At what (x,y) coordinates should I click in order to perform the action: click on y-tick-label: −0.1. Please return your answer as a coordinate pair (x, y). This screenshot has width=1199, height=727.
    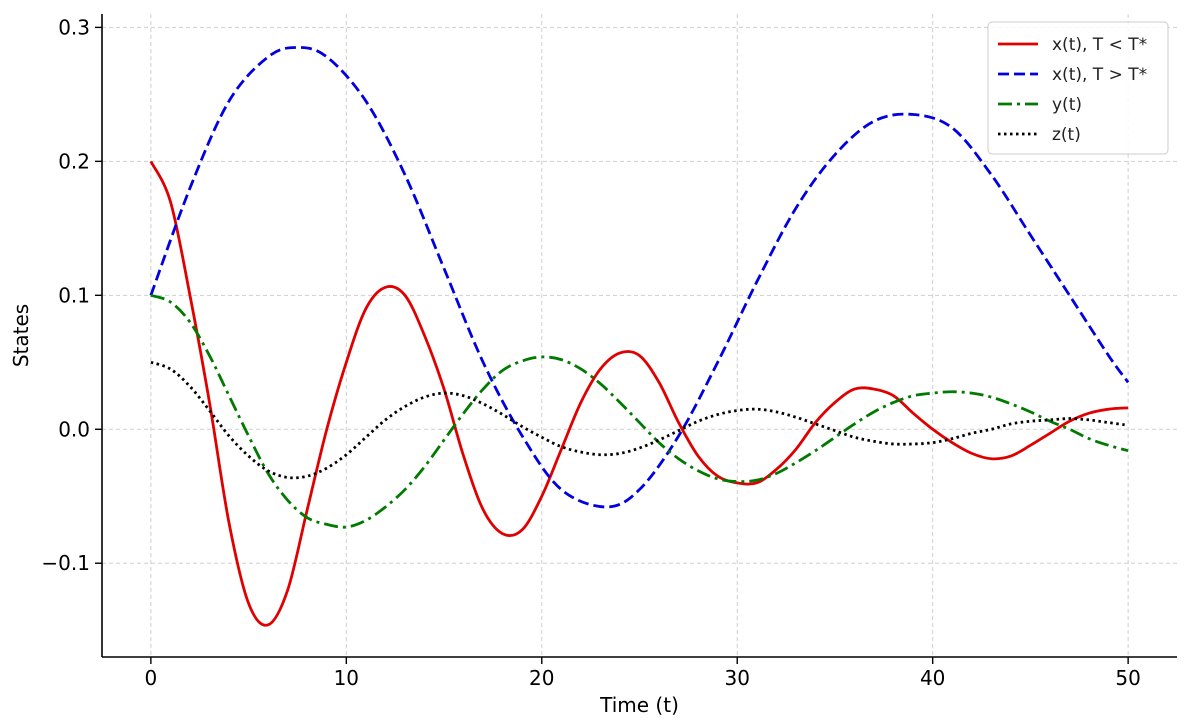
    Looking at the image, I should click on (65, 563).